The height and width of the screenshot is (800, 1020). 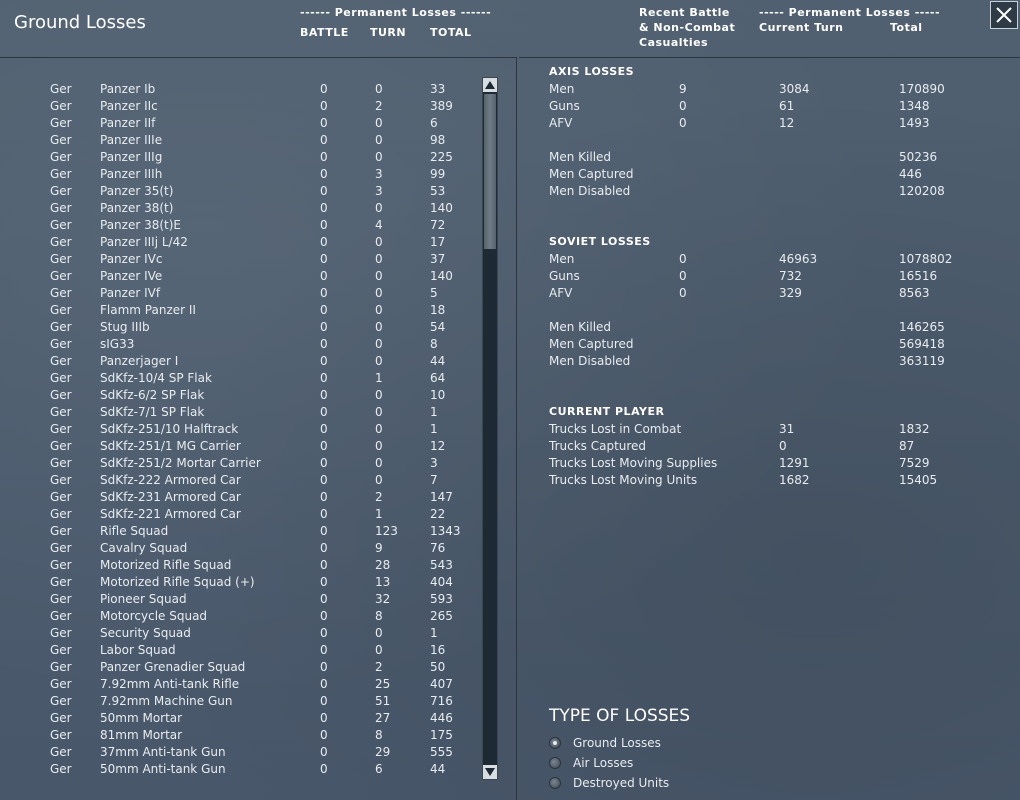 I want to click on unit-name: 50mm Anti-tank Gun, so click(x=163, y=769).